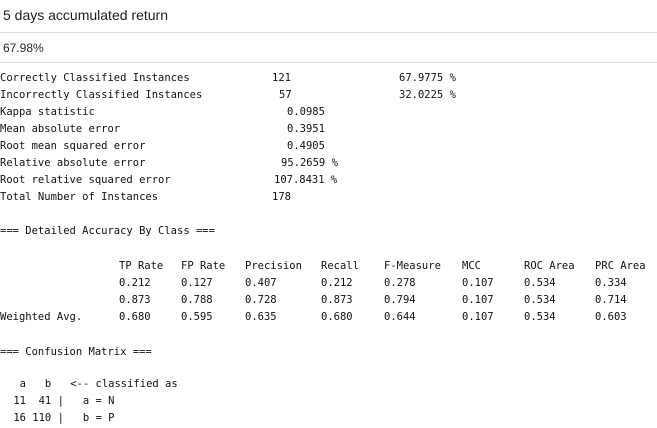  I want to click on stat-label: Correctly Classified Instances, so click(95, 78).